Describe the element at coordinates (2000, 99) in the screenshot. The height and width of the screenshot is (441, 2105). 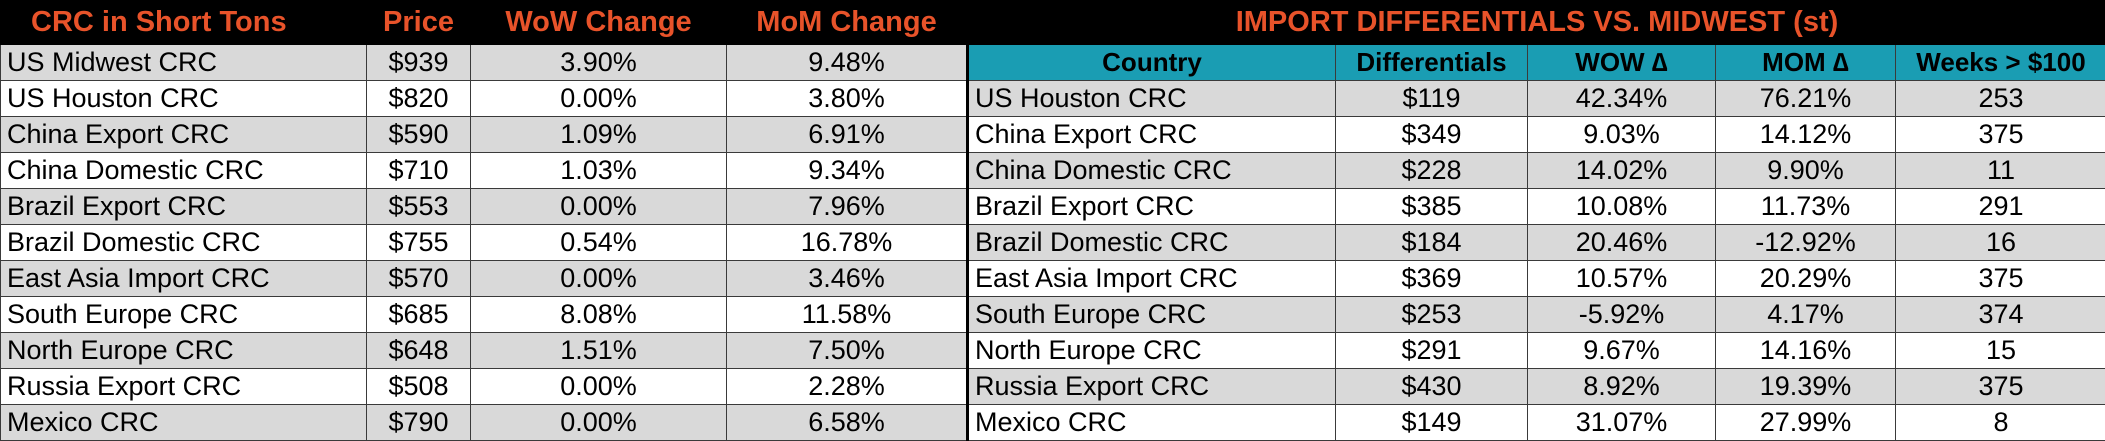
I see `diff-weeks-cell: 253` at that location.